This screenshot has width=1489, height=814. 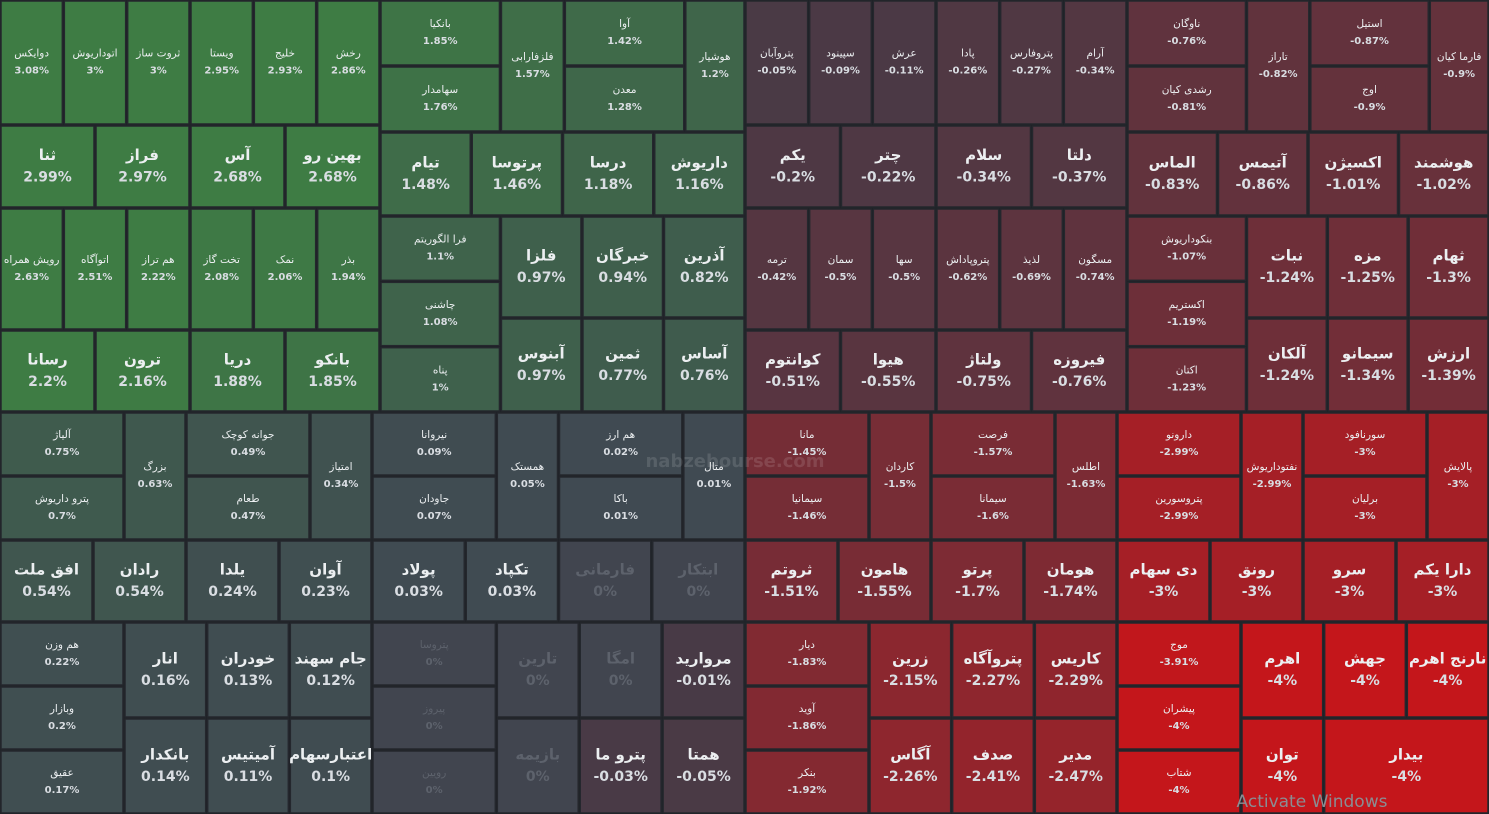 I want to click on stock-tile: آساس 0.76%, so click(x=704, y=365).